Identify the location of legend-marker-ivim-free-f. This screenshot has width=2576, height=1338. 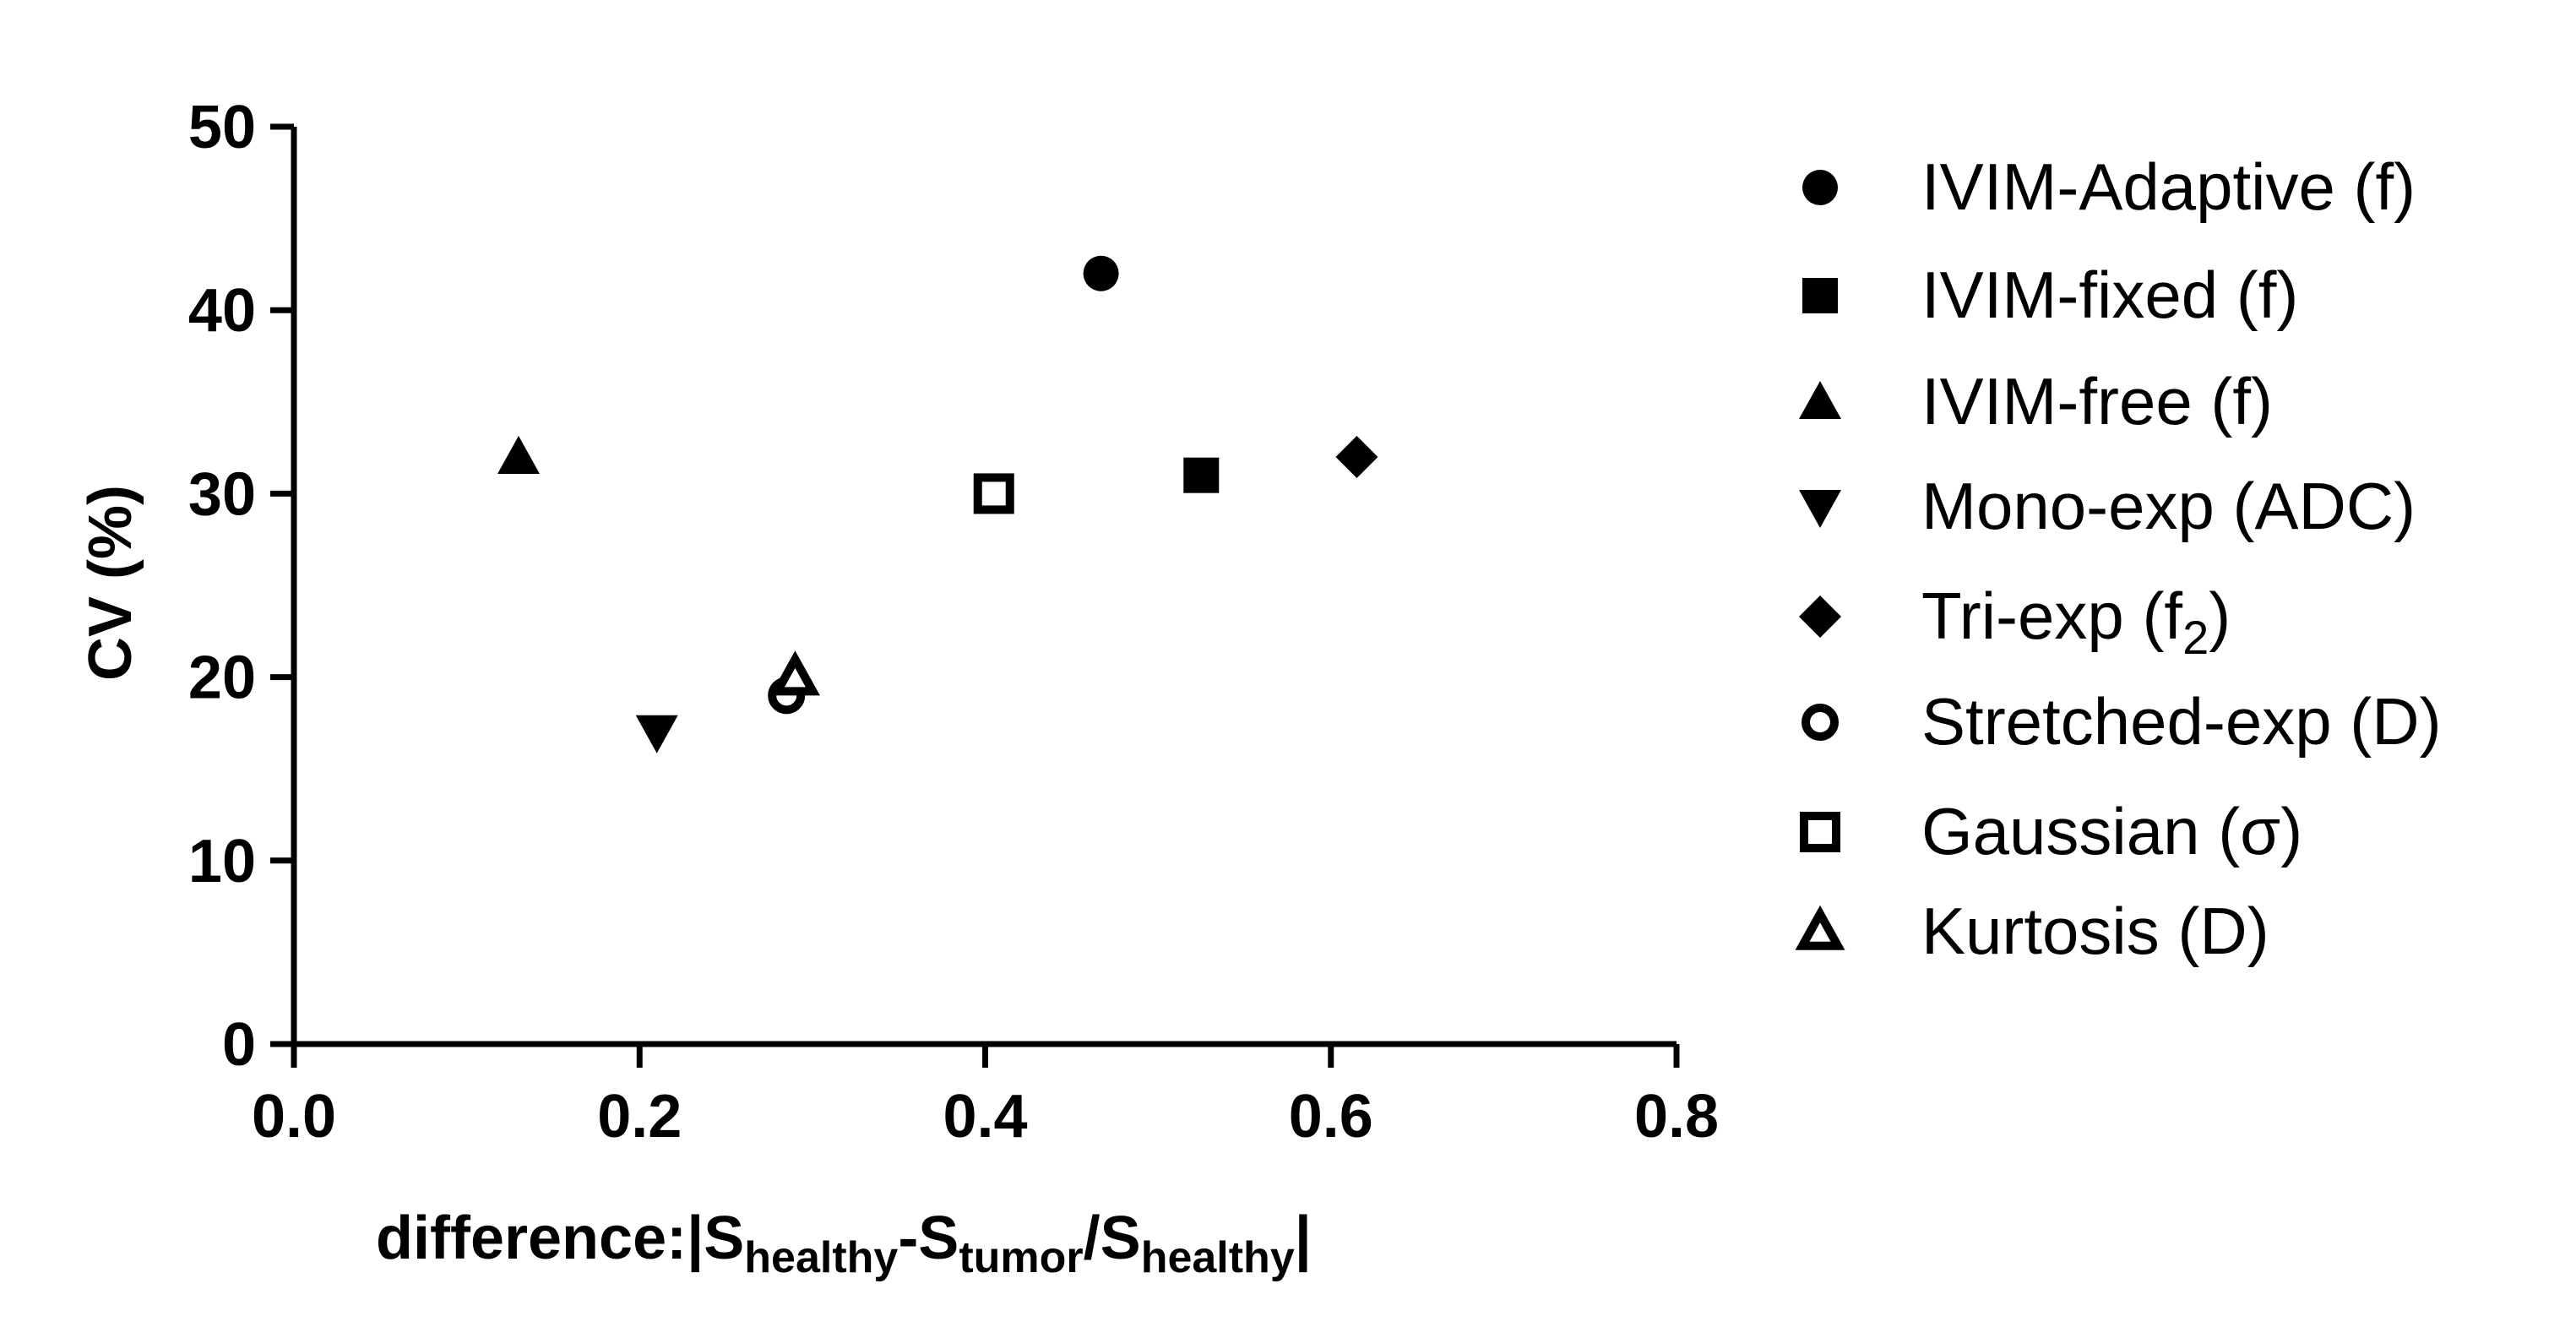
(1820, 400).